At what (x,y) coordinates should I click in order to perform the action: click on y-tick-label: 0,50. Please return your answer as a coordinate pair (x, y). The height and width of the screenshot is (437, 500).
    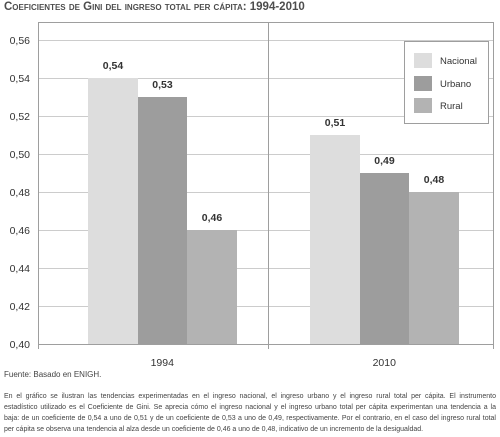
    Looking at the image, I should click on (20, 155).